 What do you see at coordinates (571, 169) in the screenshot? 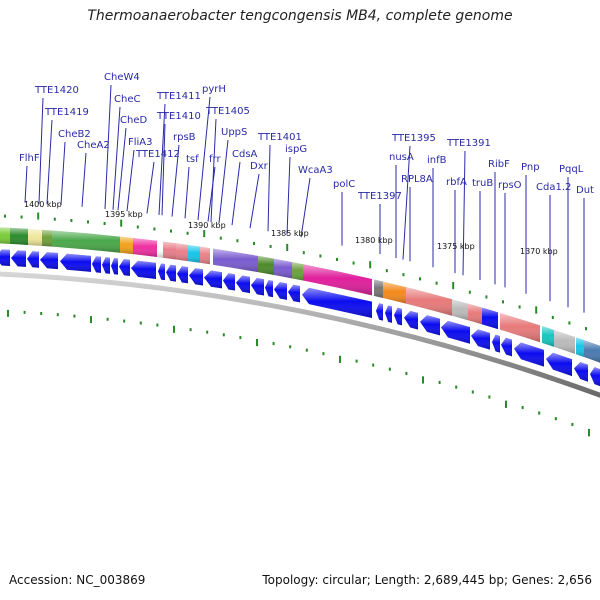
I see `gene-label: PqqL` at bounding box center [571, 169].